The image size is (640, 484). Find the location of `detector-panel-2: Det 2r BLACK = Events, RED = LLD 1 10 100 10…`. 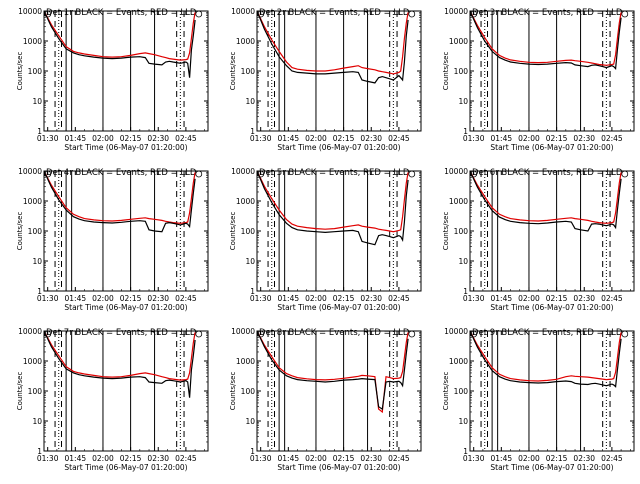

detector-panel-2: Det 2r BLACK = Events, RED = LLD 1 10 100 10… is located at coordinates (325, 79).